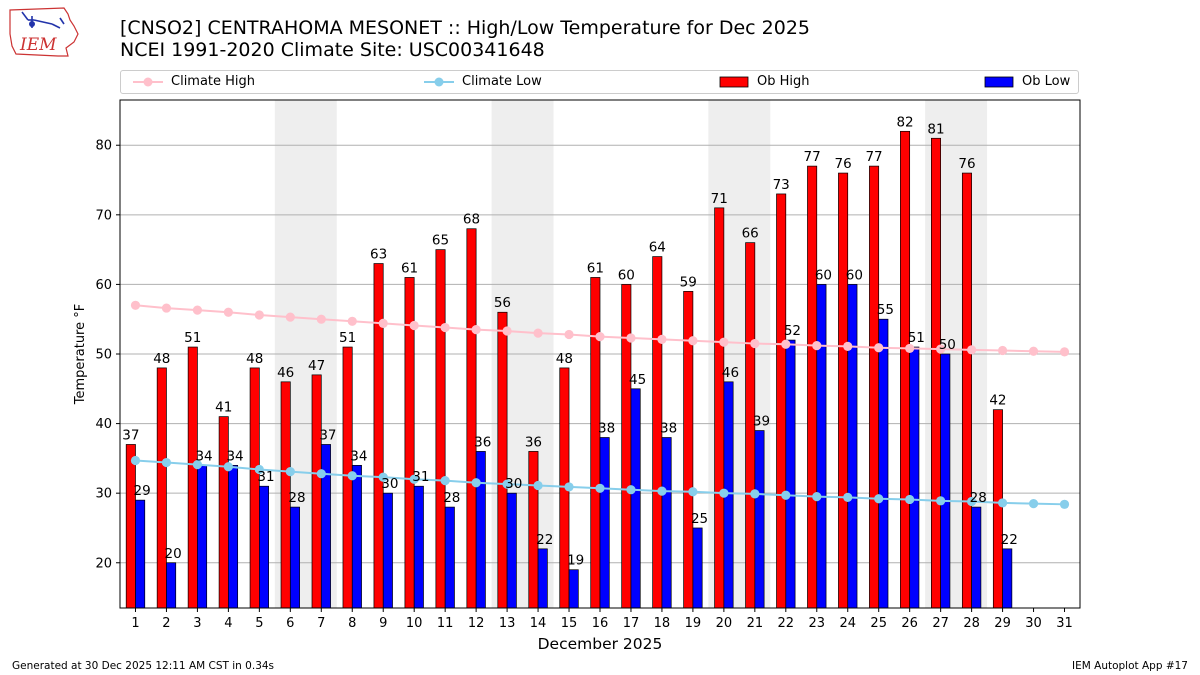  What do you see at coordinates (538, 623) in the screenshot?
I see `x-tick-label: 14` at bounding box center [538, 623].